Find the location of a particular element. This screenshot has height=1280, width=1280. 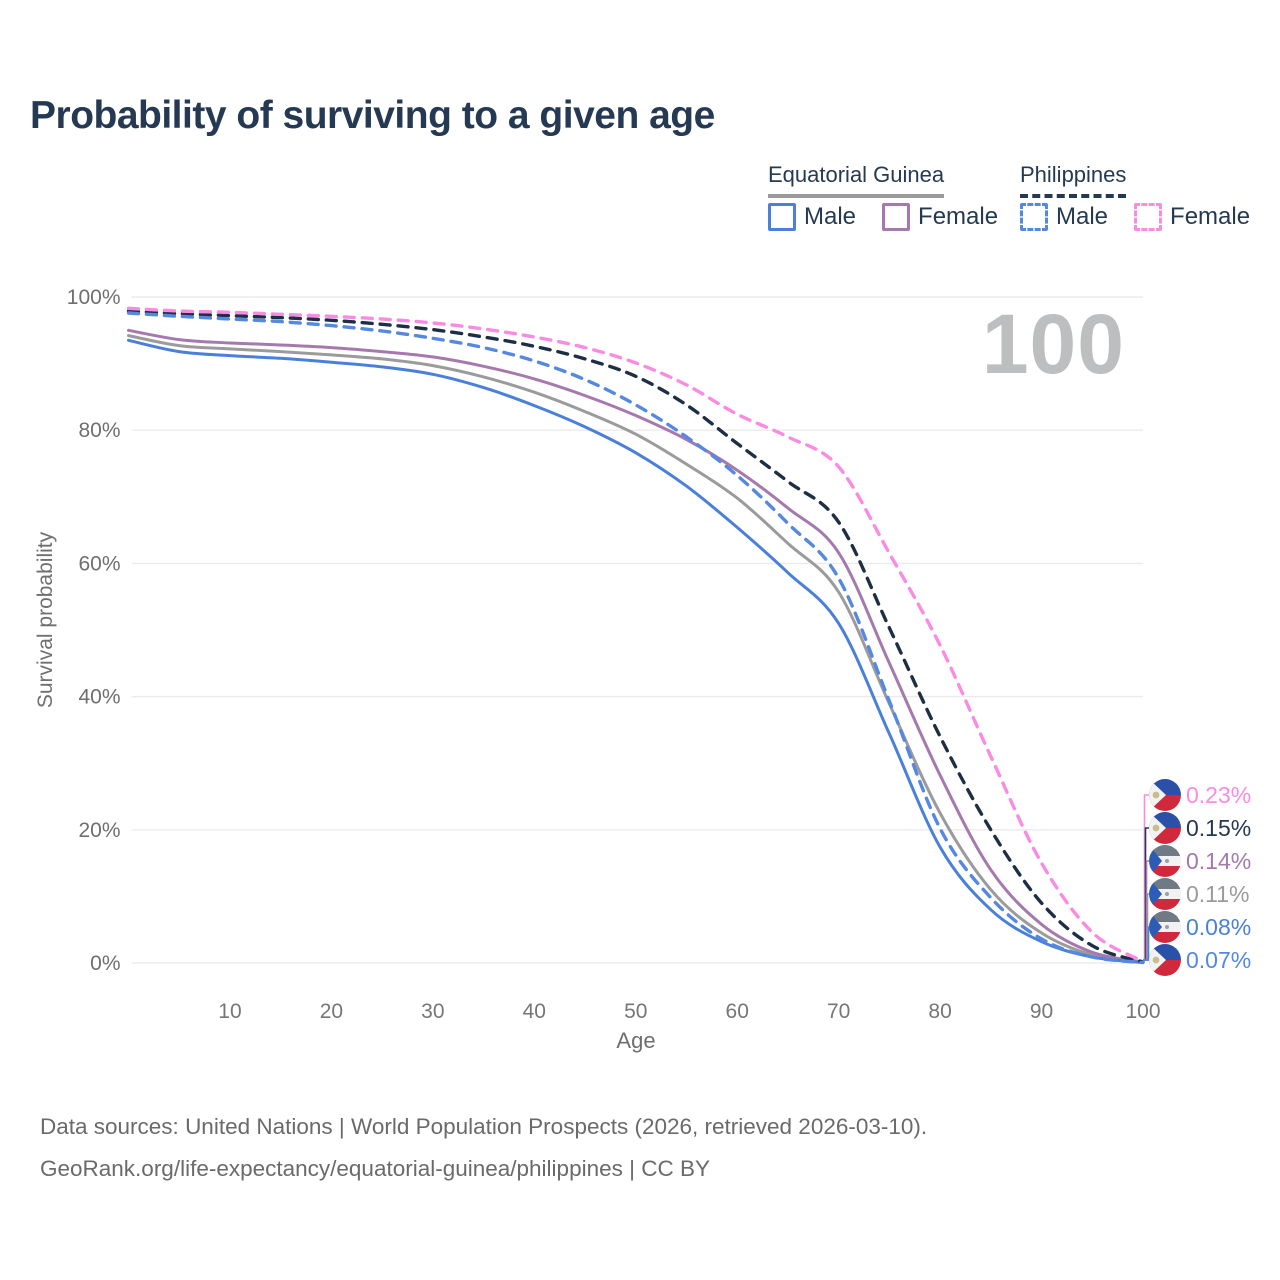

x-tick-label-90: 90 is located at coordinates (1041, 1011).